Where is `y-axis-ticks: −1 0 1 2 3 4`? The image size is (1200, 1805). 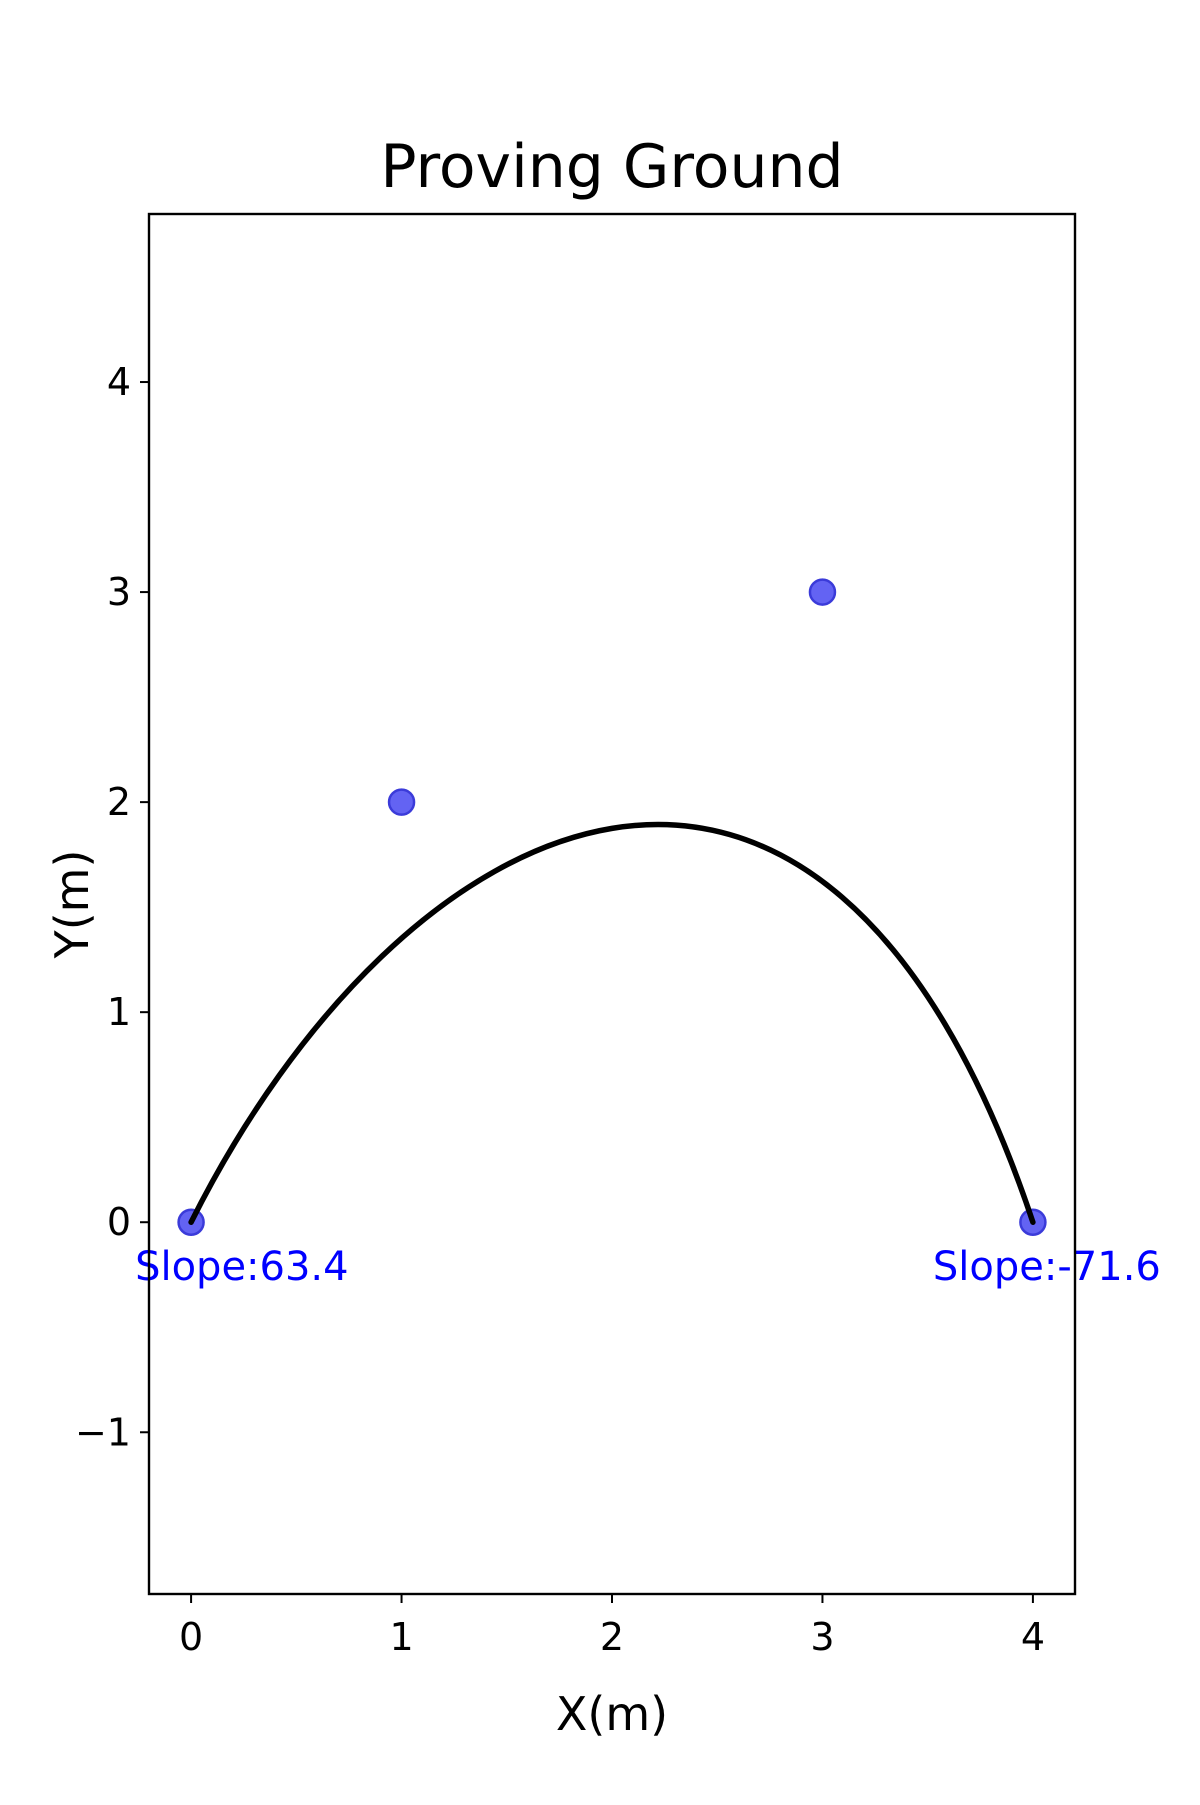 y-axis-ticks: −1 0 1 2 3 4 is located at coordinates (112, 907).